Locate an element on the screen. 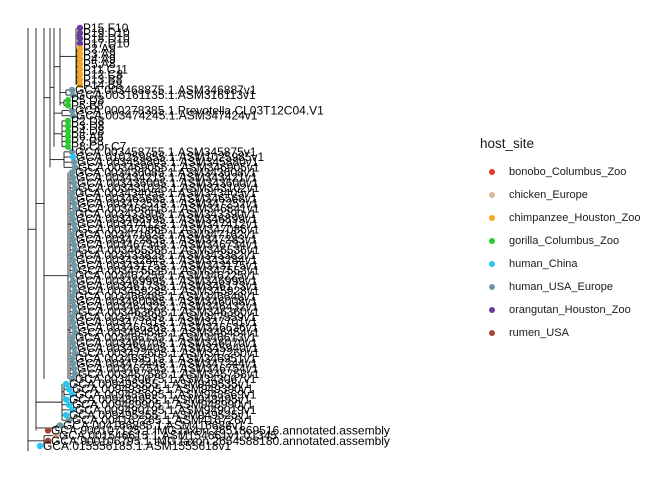 This screenshot has height=480, width=672. tip-label: GCA.003161135.1.ASM316113v1 is located at coordinates (166, 95).